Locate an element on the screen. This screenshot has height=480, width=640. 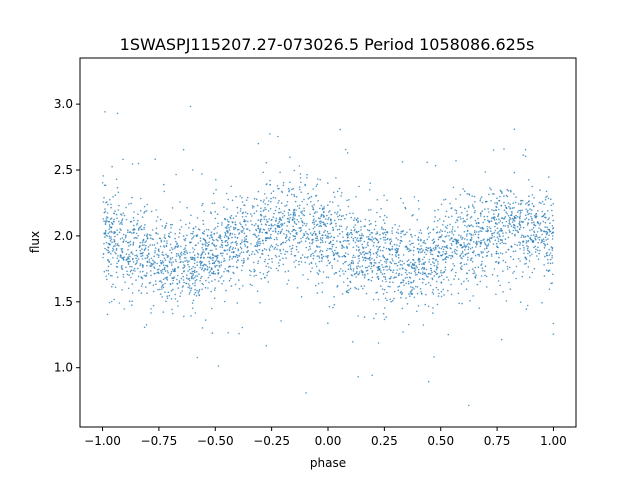
x-tick-label: −1.00 is located at coordinates (102, 441).